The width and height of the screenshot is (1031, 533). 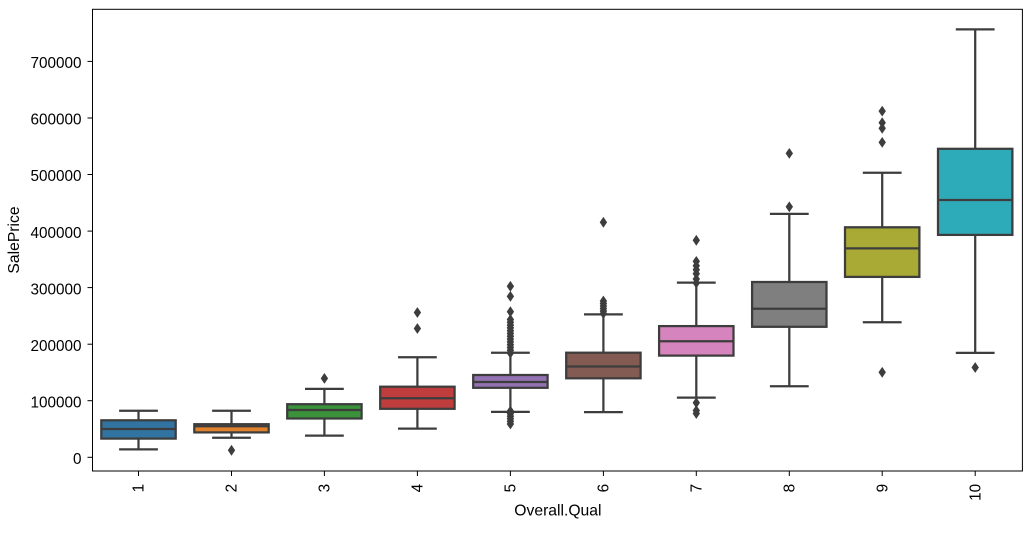 What do you see at coordinates (55, 402) in the screenshot?
I see `svg-text: 100000` at bounding box center [55, 402].